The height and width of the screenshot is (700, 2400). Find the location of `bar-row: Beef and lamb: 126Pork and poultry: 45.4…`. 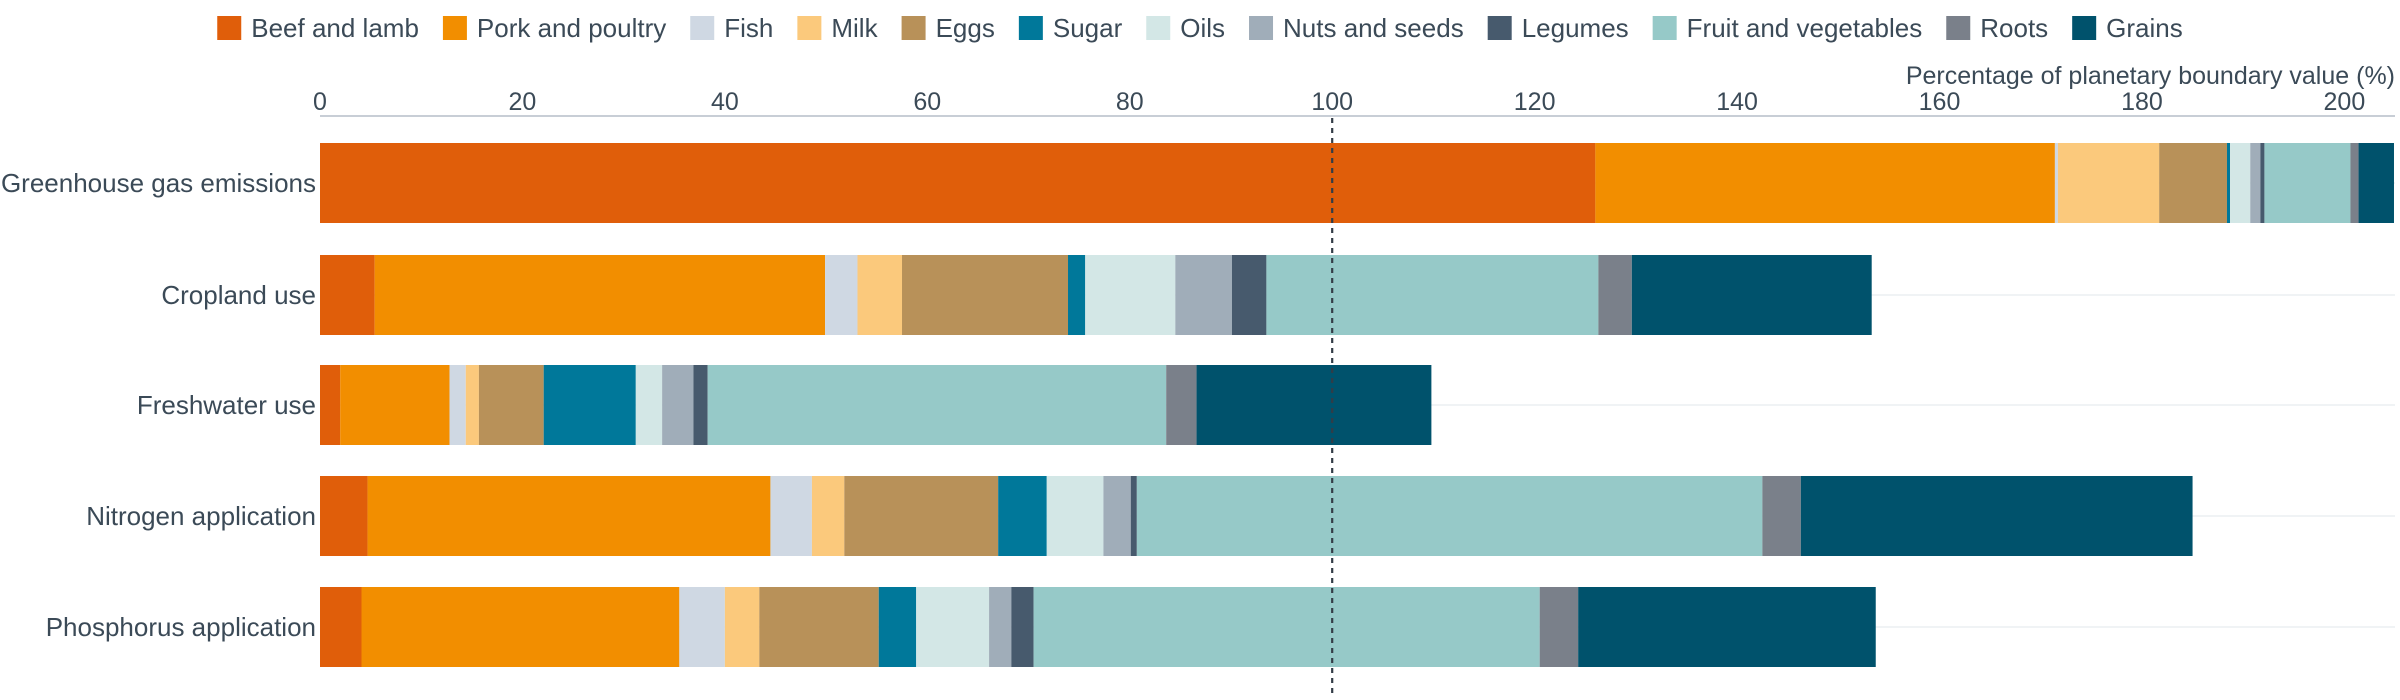

bar-row: Beef and lamb: 126Pork and poultry: 45.4… is located at coordinates (1357, 183).